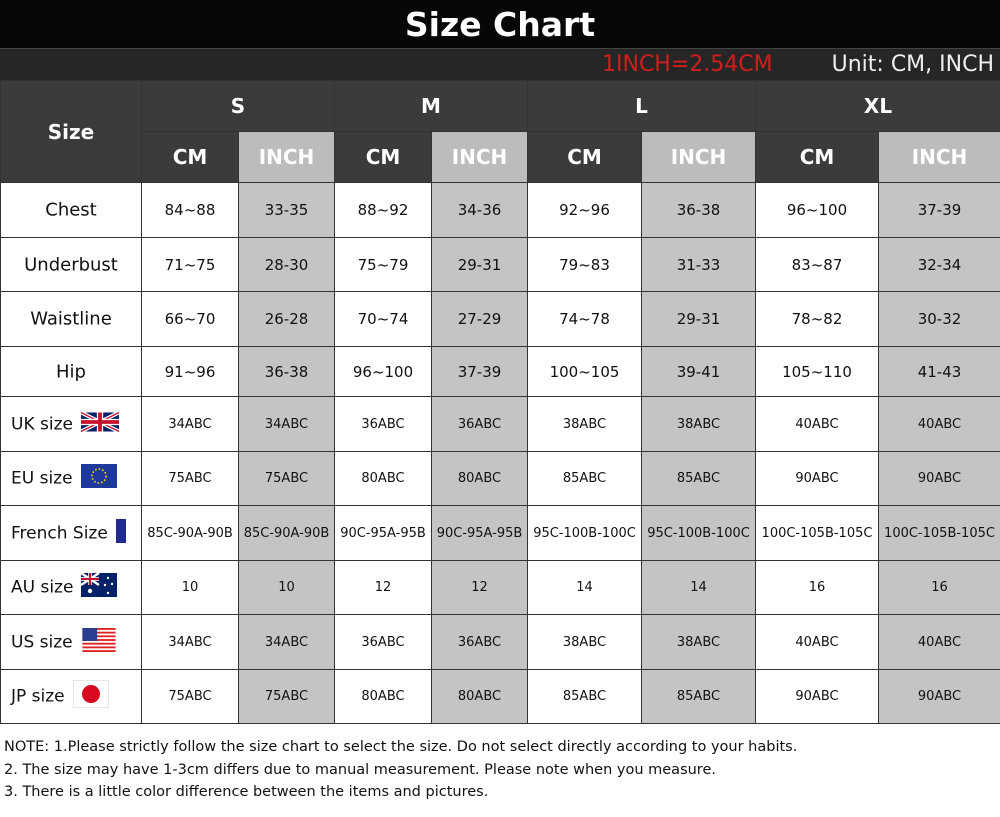 The height and width of the screenshot is (817, 1000). What do you see at coordinates (817, 264) in the screenshot?
I see `cm-value-cell: 83~87` at bounding box center [817, 264].